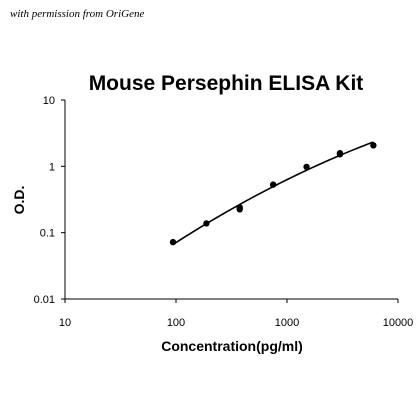  Describe the element at coordinates (47, 234) in the screenshot. I see `y-tick-label: 0.1` at that location.